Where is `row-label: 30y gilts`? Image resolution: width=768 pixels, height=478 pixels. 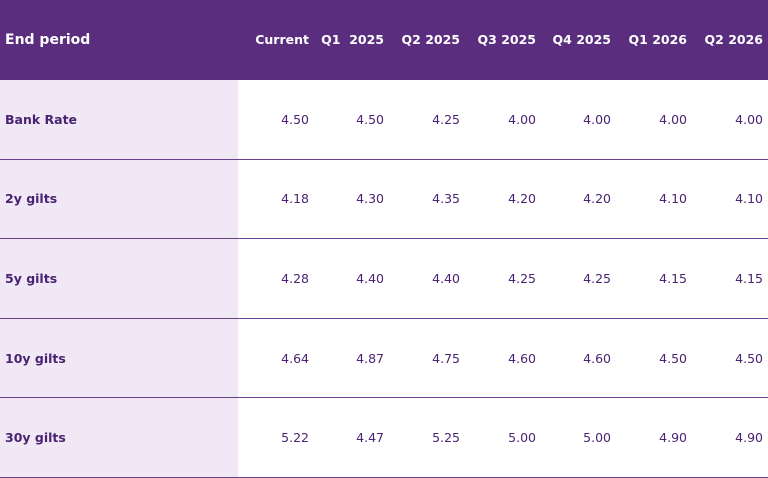 row-label: 30y gilts is located at coordinates (35, 438).